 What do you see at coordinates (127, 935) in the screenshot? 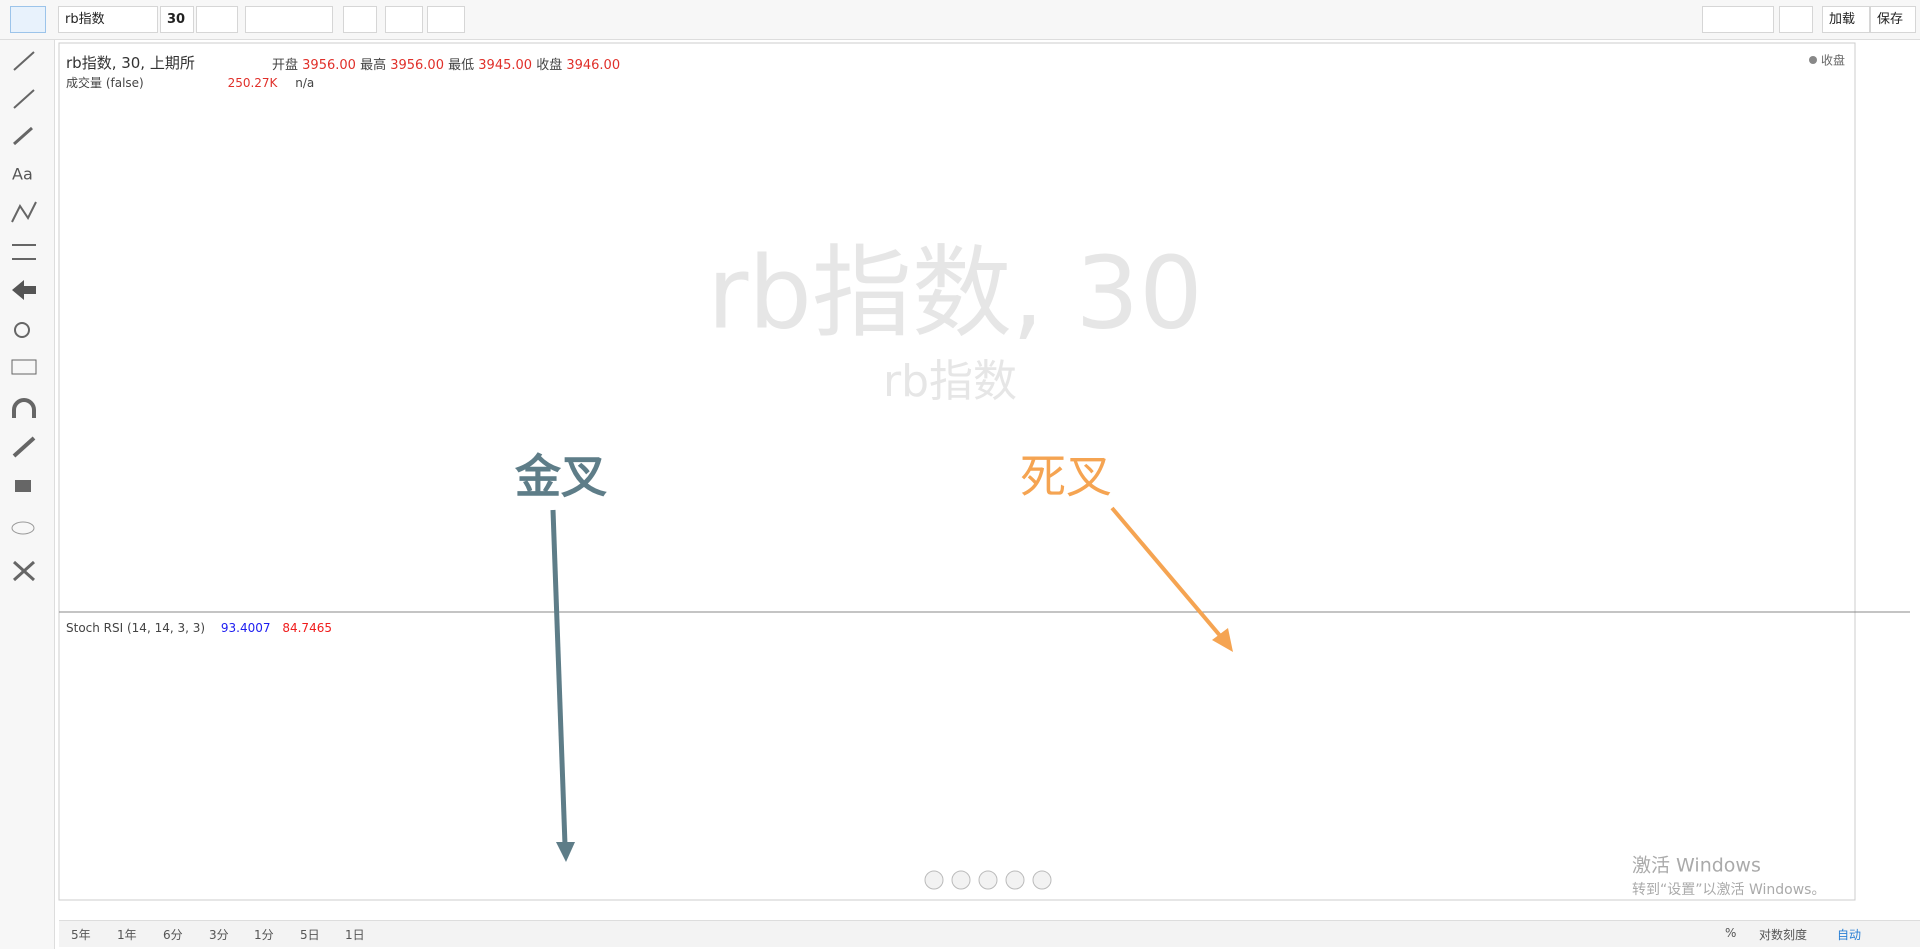
I see `range-button: 1年` at bounding box center [127, 935].